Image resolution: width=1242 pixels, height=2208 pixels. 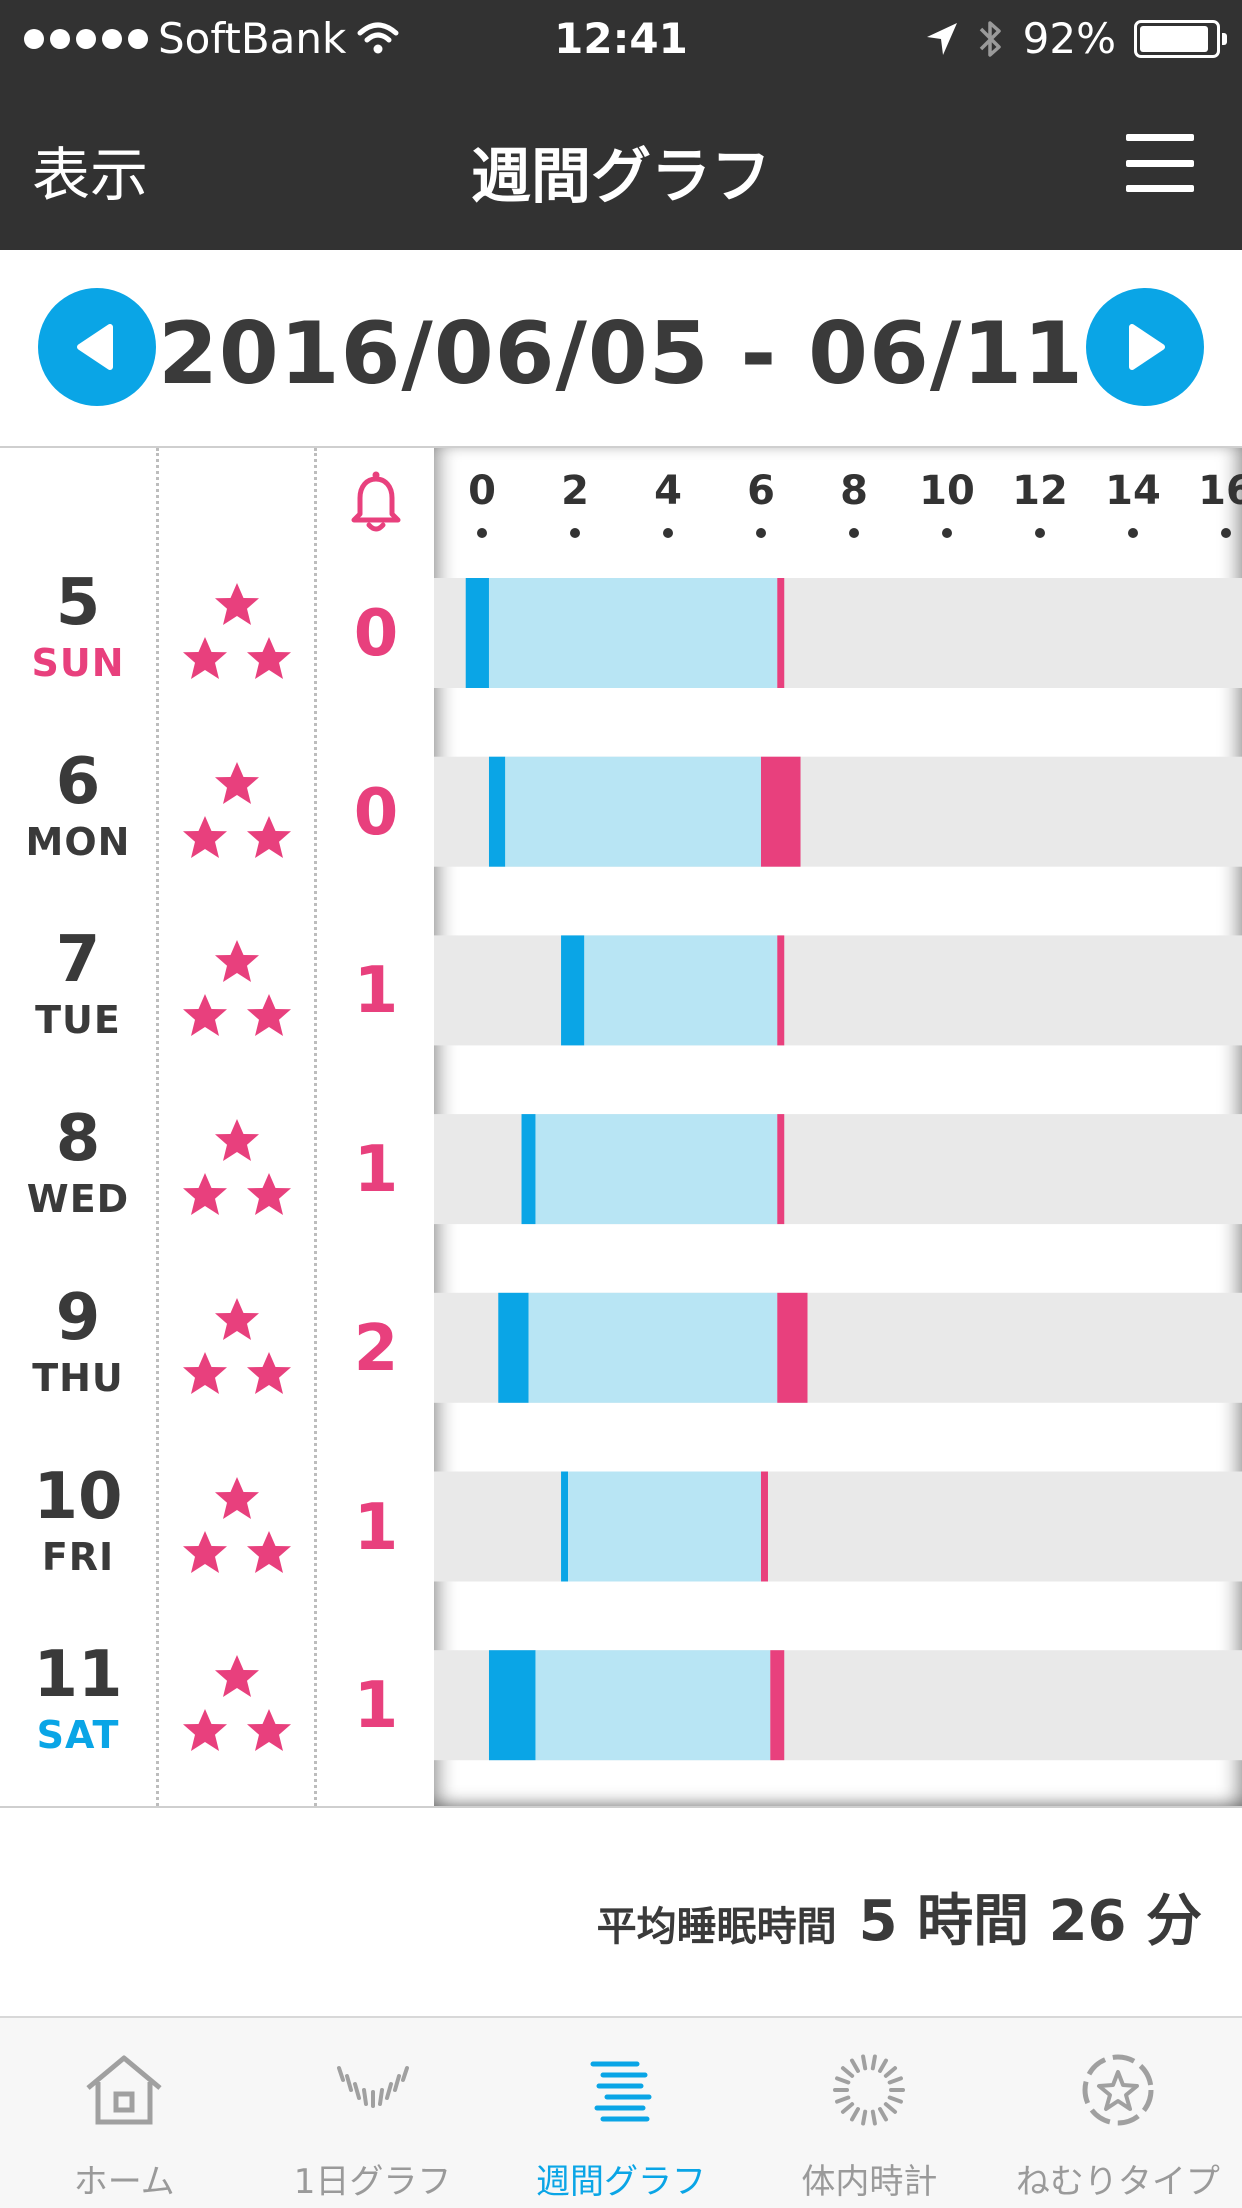 I want to click on x-tick-label: 14, so click(x=1133, y=491).